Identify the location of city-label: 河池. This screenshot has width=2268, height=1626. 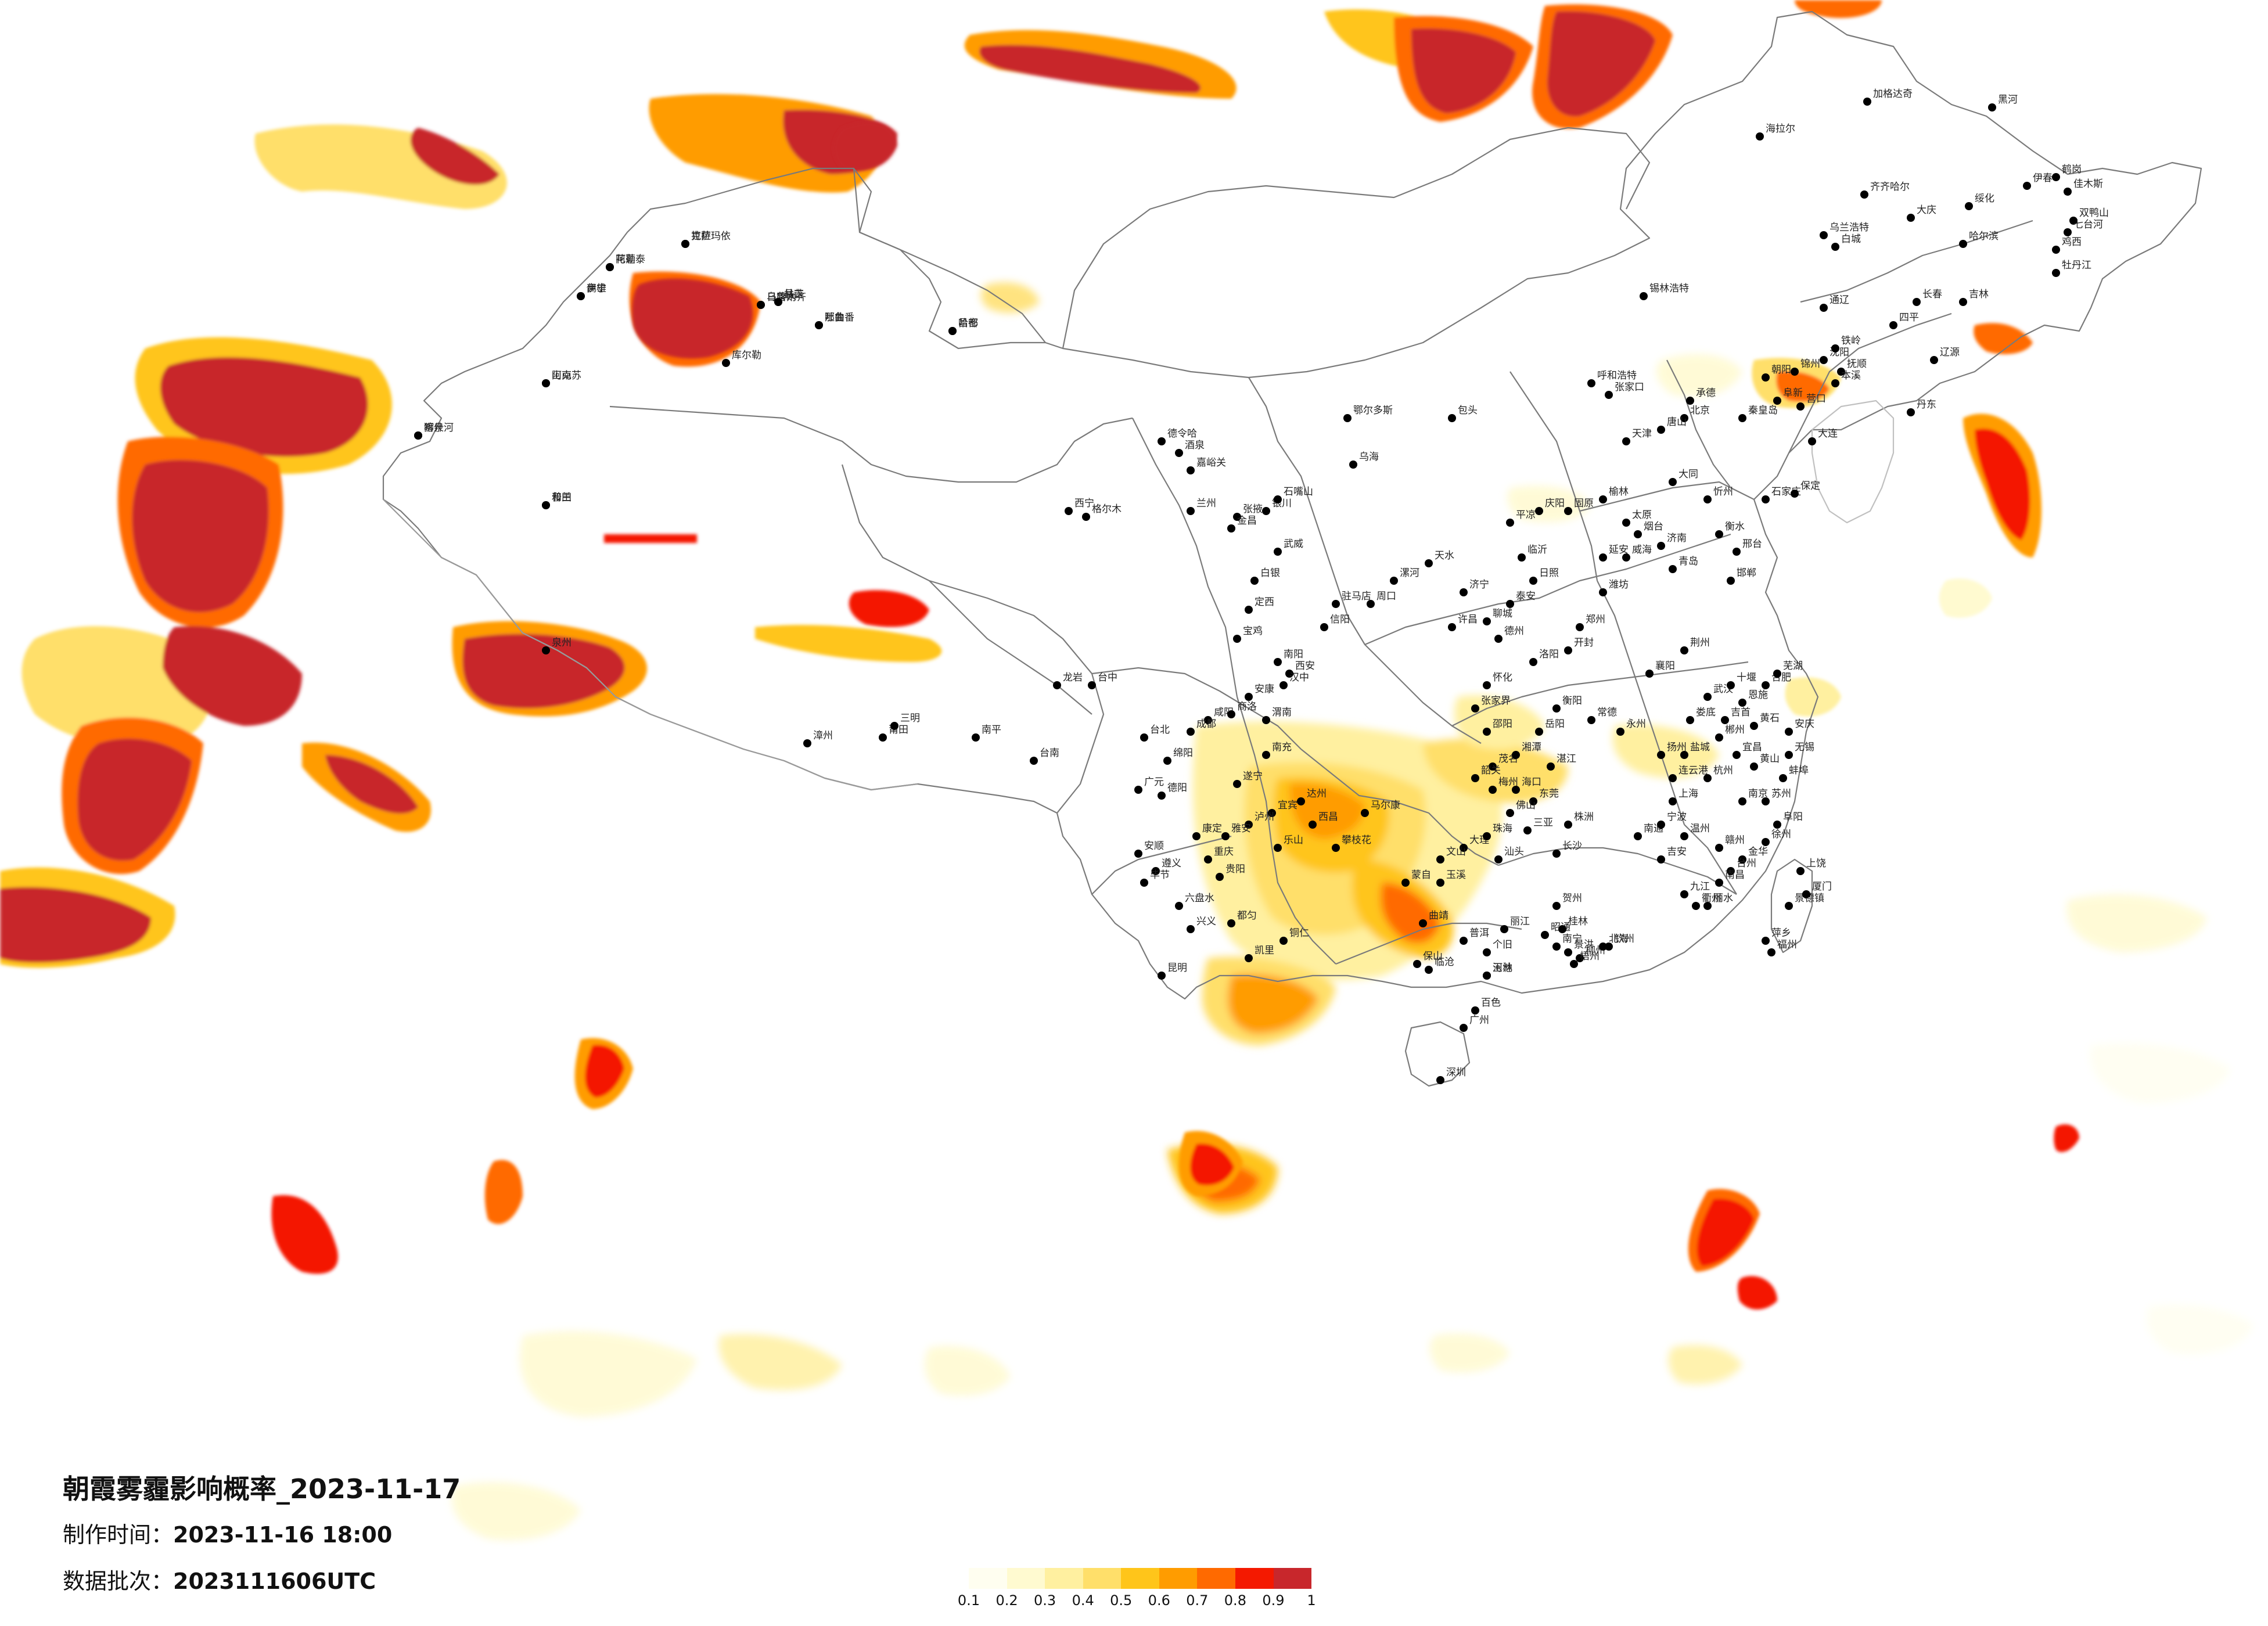
(1502, 968).